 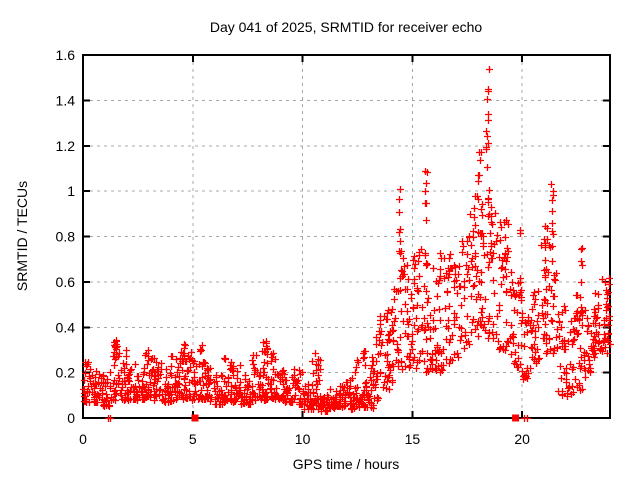 I want to click on x-tick-labels: 0 5 10 15 20, so click(x=304, y=439).